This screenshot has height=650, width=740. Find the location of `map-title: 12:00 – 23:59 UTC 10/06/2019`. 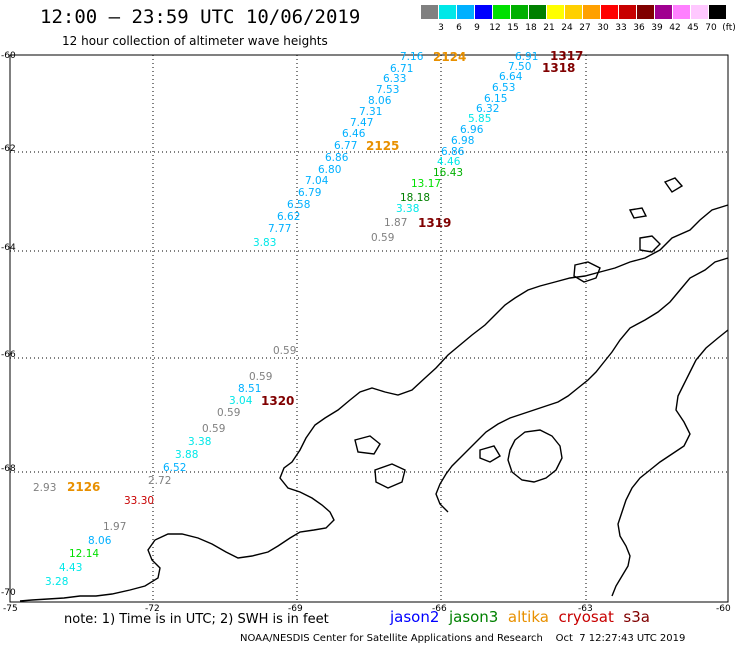

map-title: 12:00 – 23:59 UTC 10/06/2019 is located at coordinates (200, 17).